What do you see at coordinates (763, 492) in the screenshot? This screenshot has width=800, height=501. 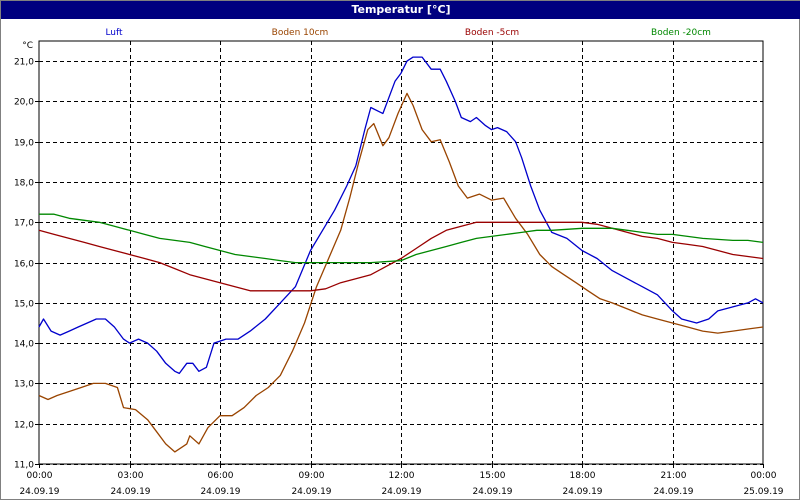 I see `x-tick-date-label: 25.09.19` at bounding box center [763, 492].